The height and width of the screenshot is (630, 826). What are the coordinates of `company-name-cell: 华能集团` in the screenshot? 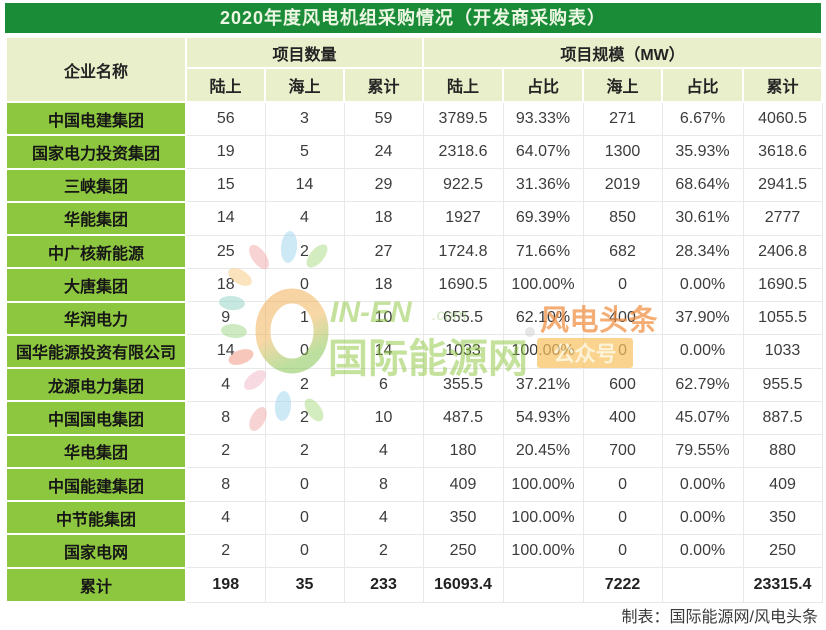 It's located at (96, 218).